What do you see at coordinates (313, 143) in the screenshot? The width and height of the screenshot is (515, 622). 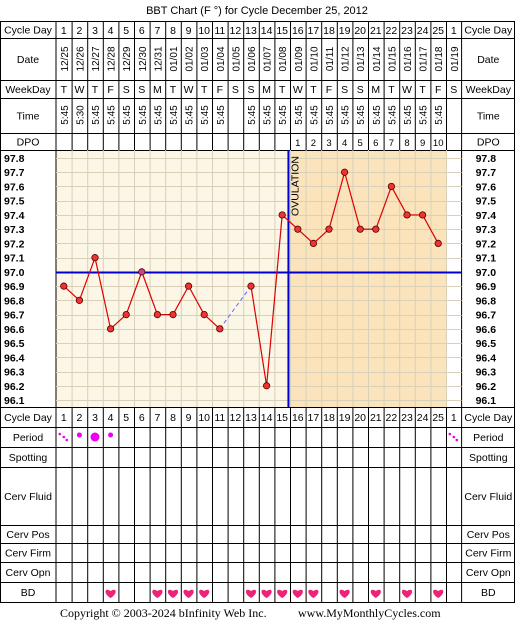 I see `dpo-cell: 2` at bounding box center [313, 143].